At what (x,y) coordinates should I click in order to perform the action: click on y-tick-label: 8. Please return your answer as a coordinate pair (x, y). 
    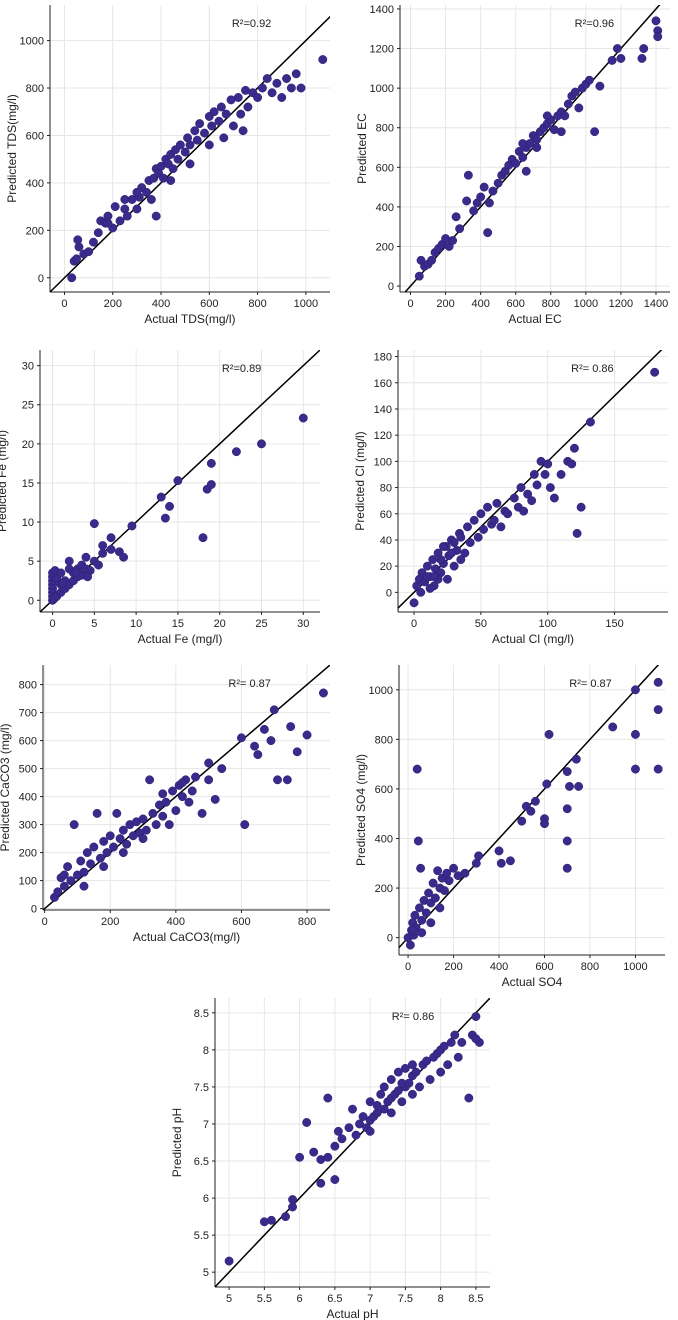
    Looking at the image, I should click on (206, 1051).